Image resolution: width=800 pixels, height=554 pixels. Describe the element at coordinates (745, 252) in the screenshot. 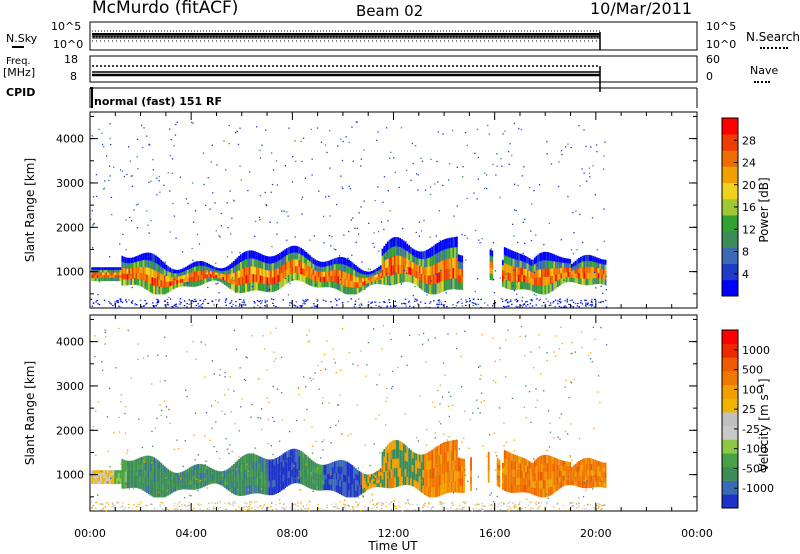

I see `colorbar-tick-label: 8` at that location.